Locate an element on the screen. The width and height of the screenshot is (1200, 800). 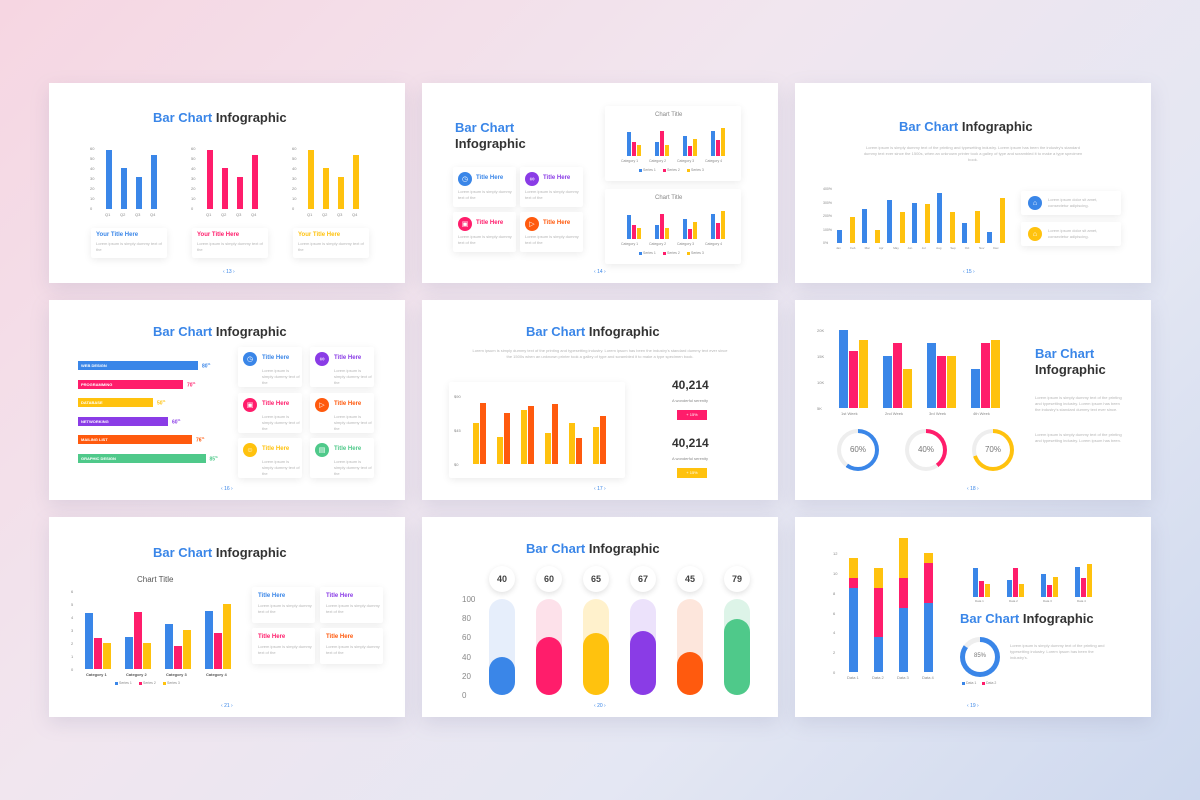
axis-tick: 1 is located at coordinates (72, 656).